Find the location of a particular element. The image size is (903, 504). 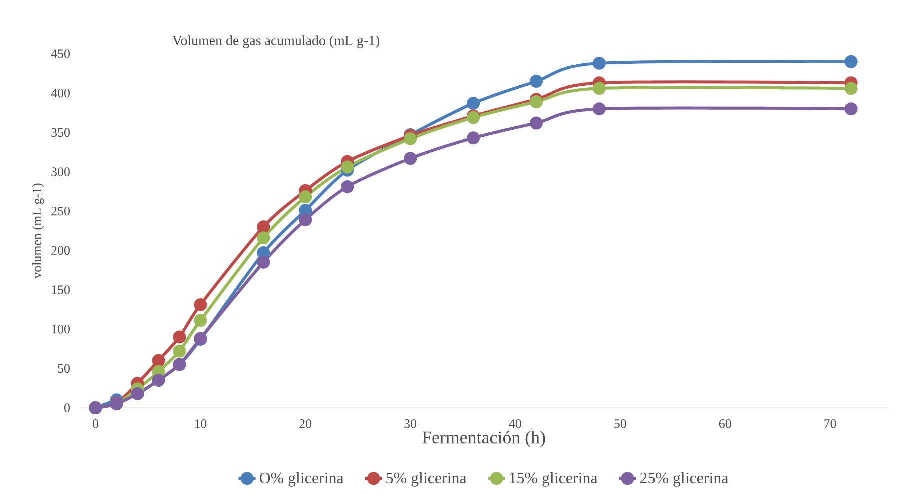

y-axis-title: volumen (mL g-1) is located at coordinates (38, 231).